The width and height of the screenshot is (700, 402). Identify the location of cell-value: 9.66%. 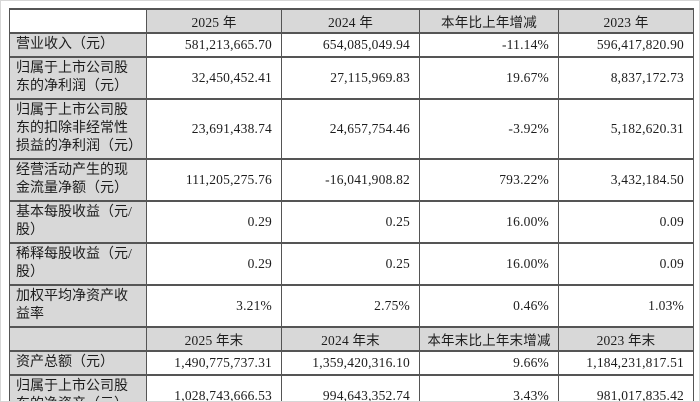
(489, 363).